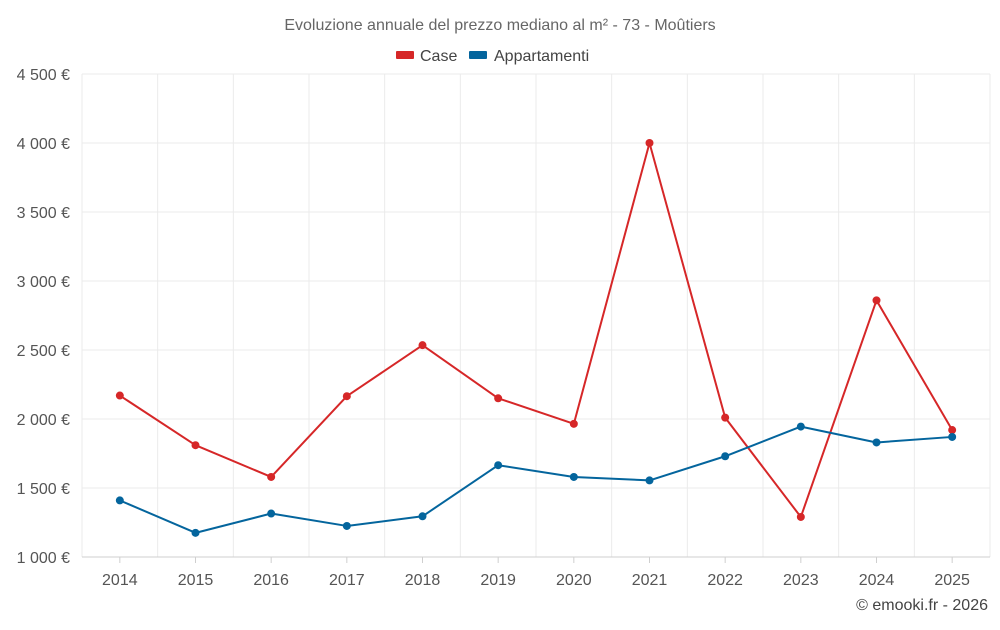 The width and height of the screenshot is (1000, 630). I want to click on y-tick-label: 1 500 €, so click(43, 489).